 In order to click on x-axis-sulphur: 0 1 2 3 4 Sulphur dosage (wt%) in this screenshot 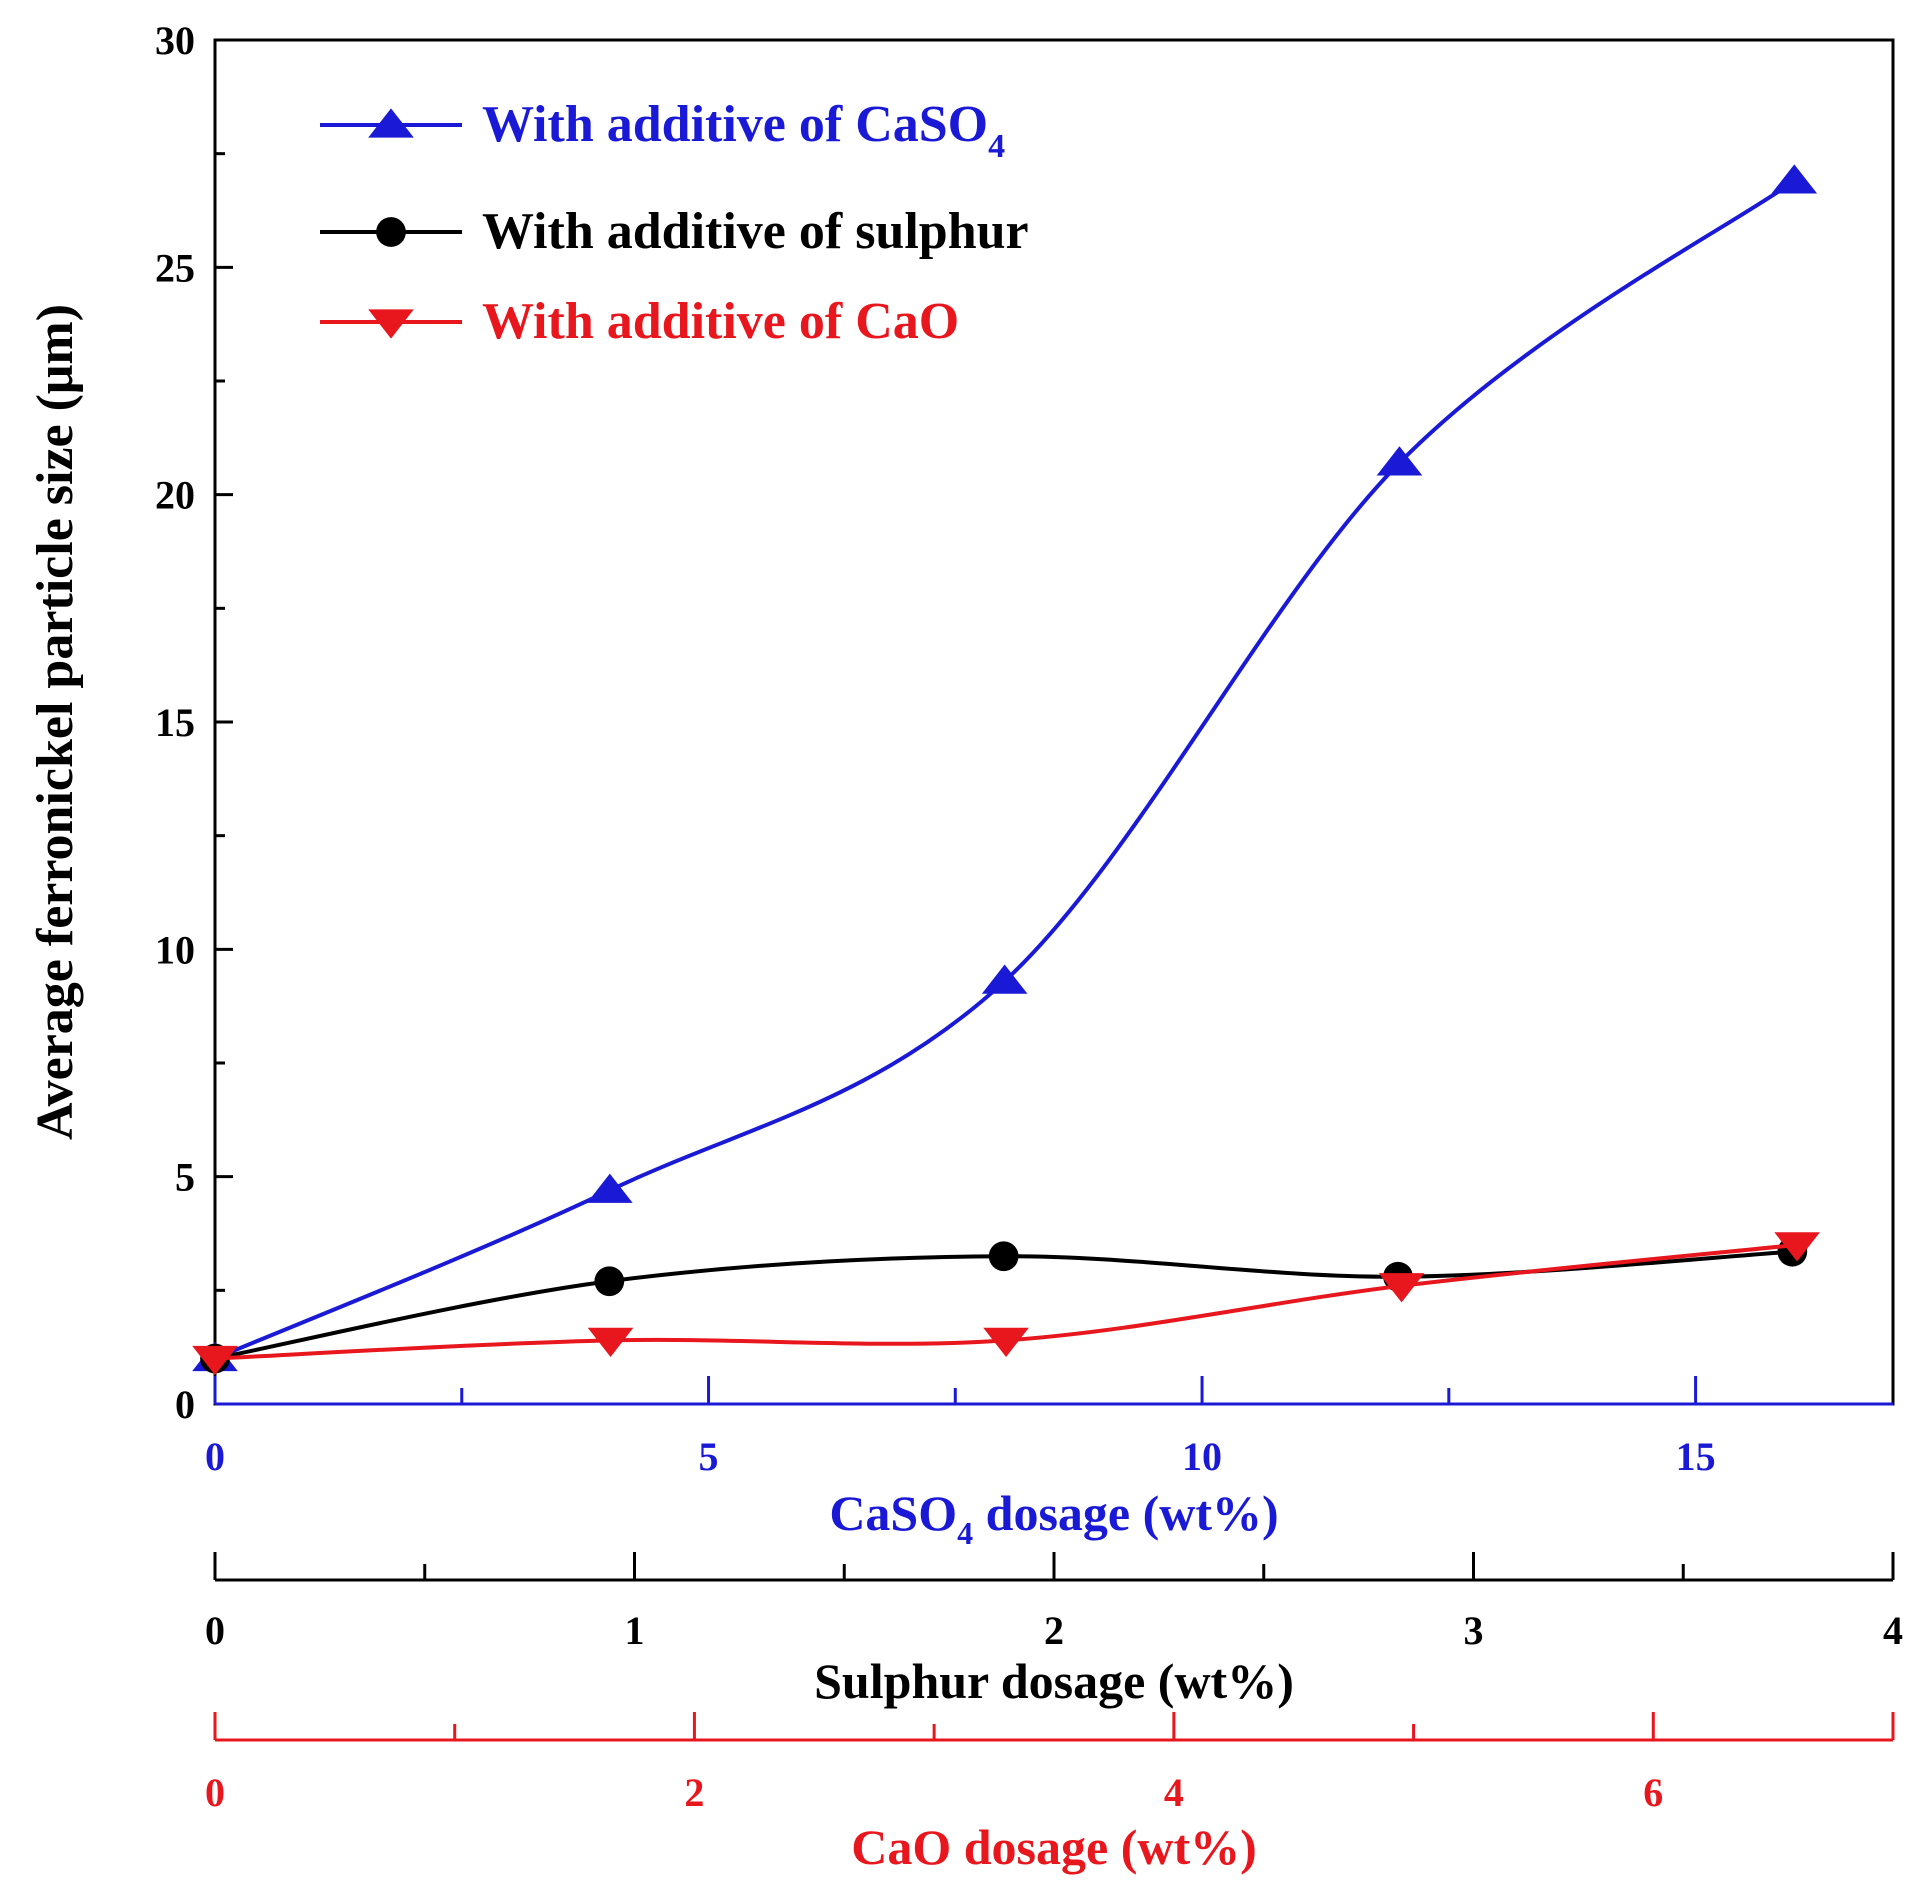, I will do `click(1054, 1630)`.